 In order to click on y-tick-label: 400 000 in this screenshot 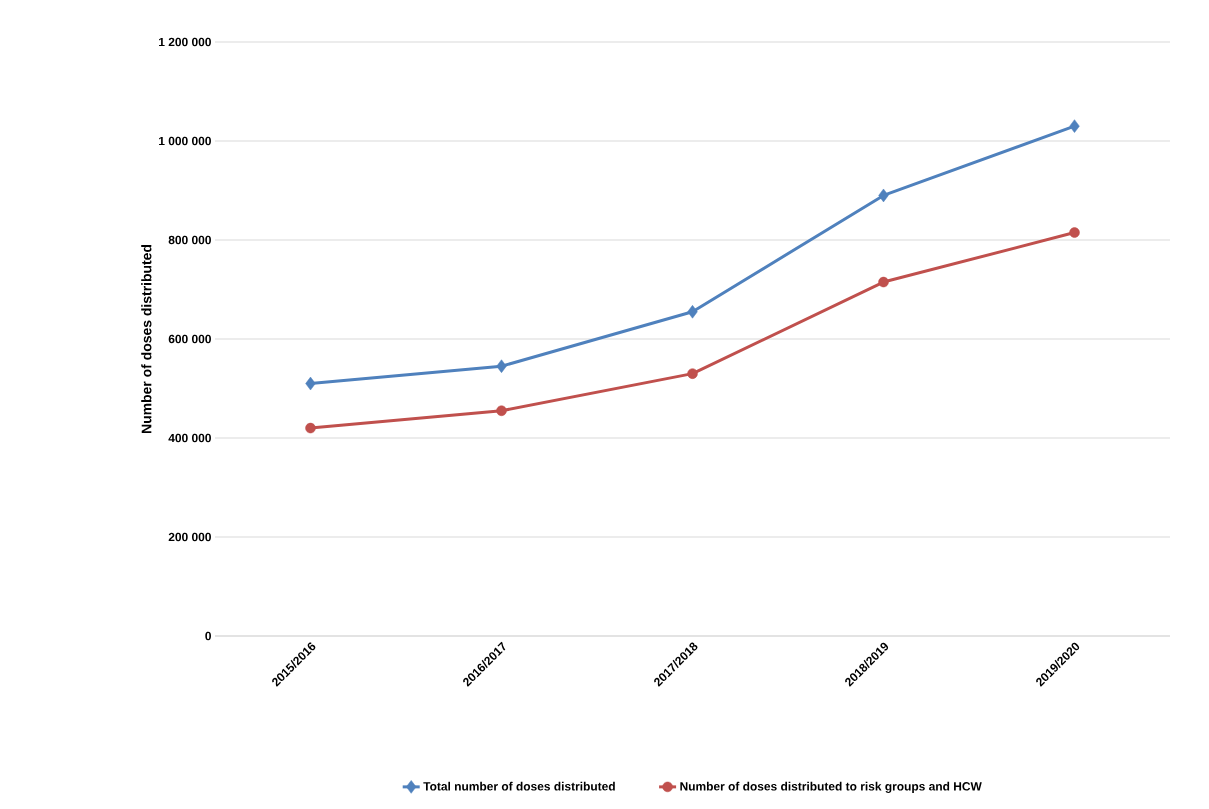, I will do `click(189, 438)`.